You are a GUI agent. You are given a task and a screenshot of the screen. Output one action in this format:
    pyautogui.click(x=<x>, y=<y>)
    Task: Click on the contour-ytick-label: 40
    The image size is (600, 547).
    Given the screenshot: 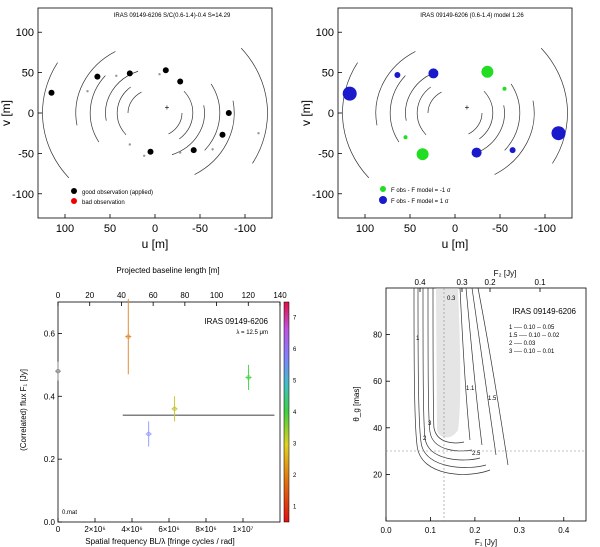 What is the action you would take?
    pyautogui.click(x=377, y=428)
    